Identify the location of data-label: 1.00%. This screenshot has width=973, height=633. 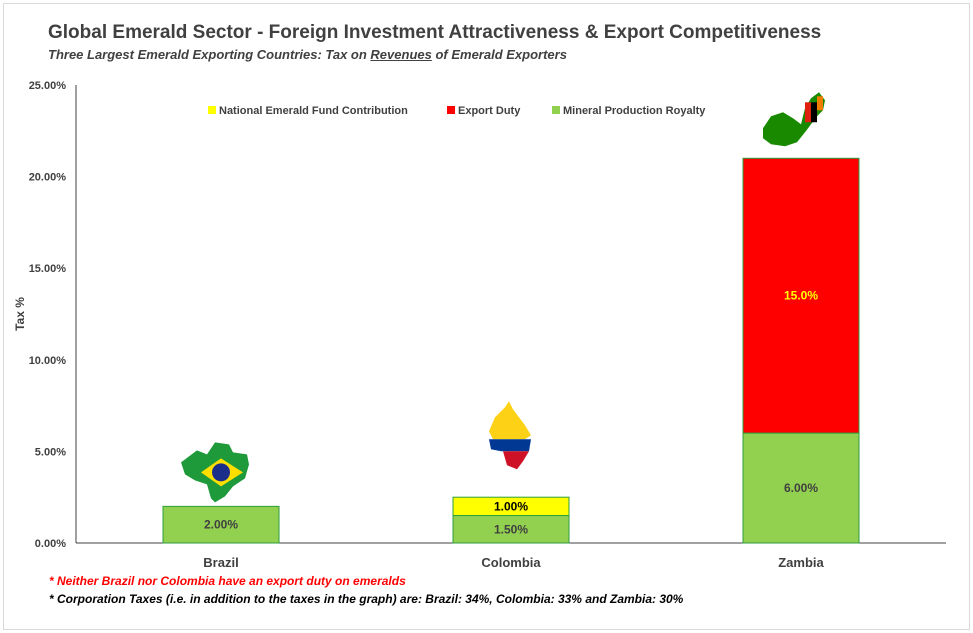
(511, 506).